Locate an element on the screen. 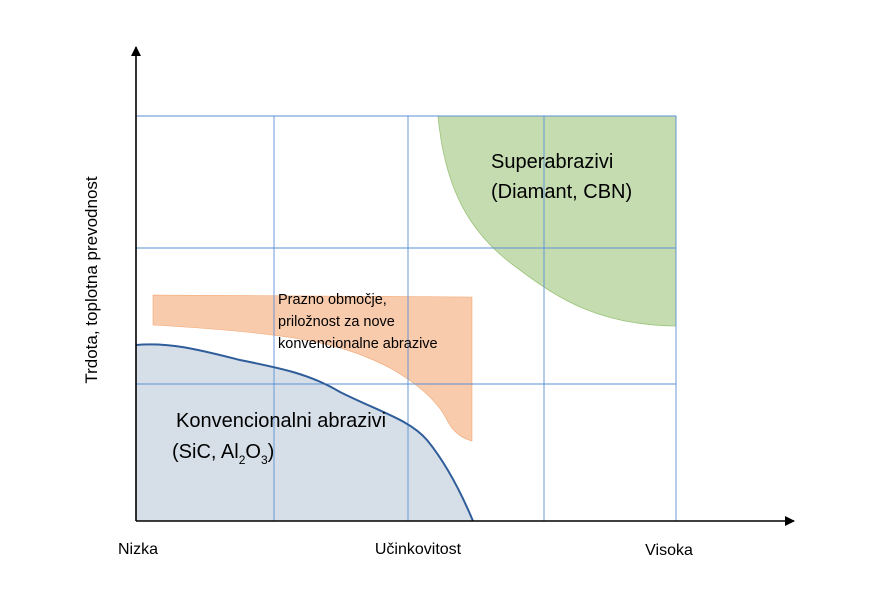 The image size is (877, 613). conventional-sublabel-mid: O is located at coordinates (253, 452).